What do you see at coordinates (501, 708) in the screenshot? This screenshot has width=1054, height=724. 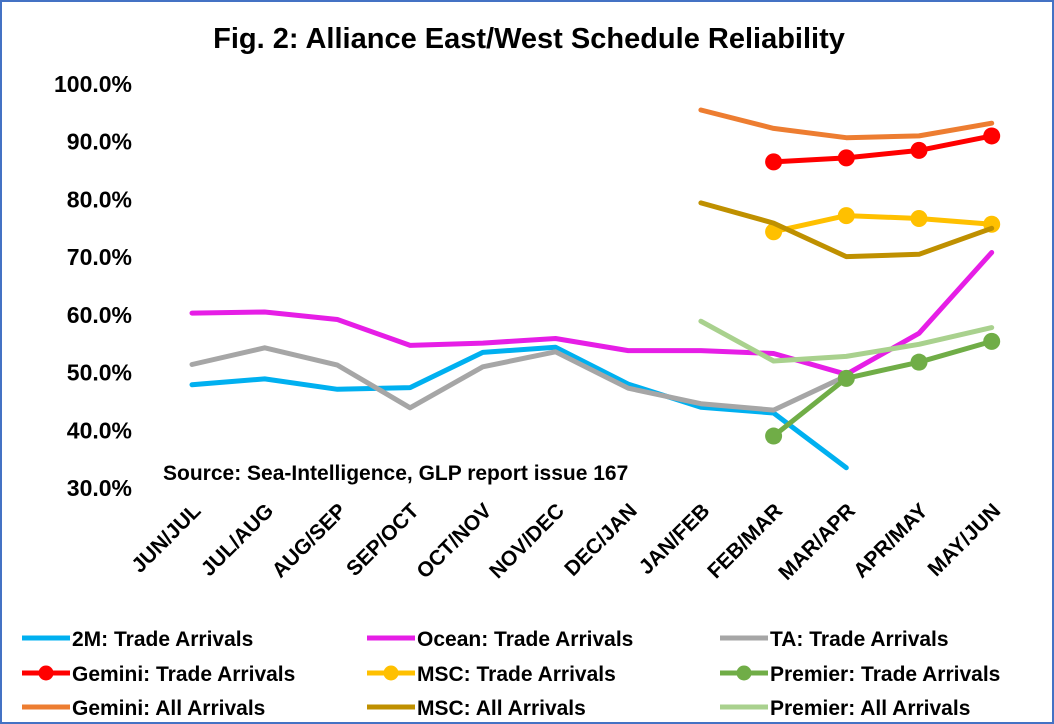 I see `legend-label: MSC: All Arrivals` at bounding box center [501, 708].